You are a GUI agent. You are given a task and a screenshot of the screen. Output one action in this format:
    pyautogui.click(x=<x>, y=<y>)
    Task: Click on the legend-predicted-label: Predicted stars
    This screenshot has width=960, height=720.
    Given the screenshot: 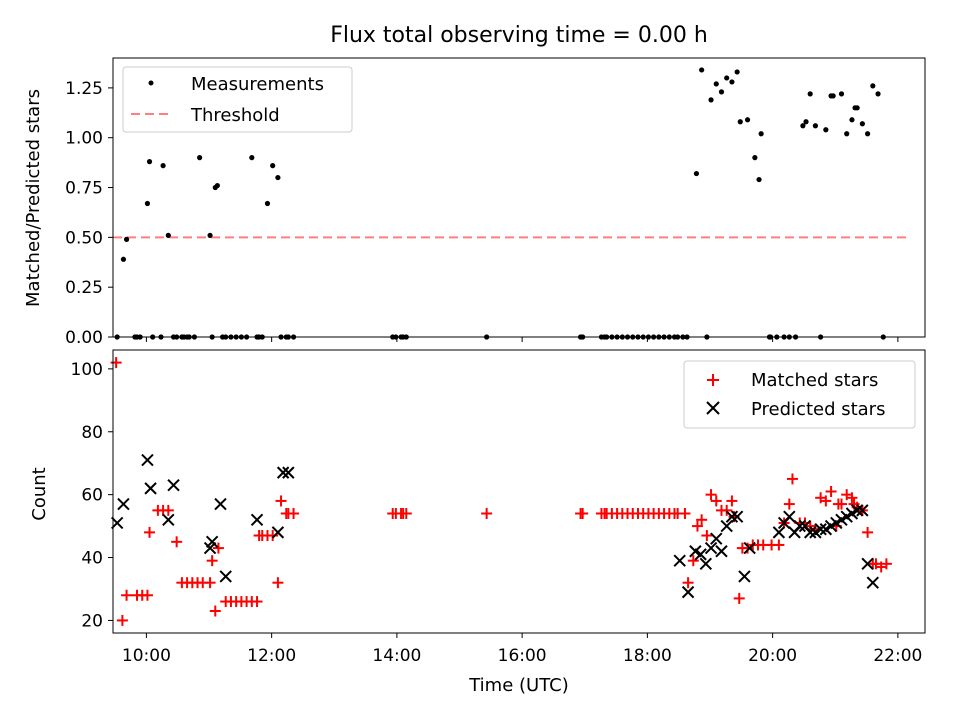 What is the action you would take?
    pyautogui.click(x=818, y=409)
    